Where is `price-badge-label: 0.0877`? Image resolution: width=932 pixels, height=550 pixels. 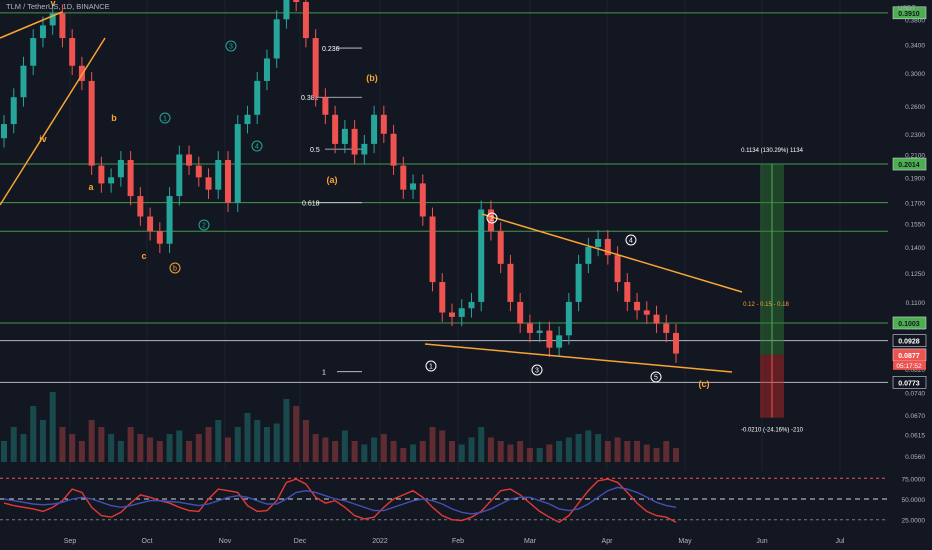 price-badge-label: 0.0877 is located at coordinates (909, 356).